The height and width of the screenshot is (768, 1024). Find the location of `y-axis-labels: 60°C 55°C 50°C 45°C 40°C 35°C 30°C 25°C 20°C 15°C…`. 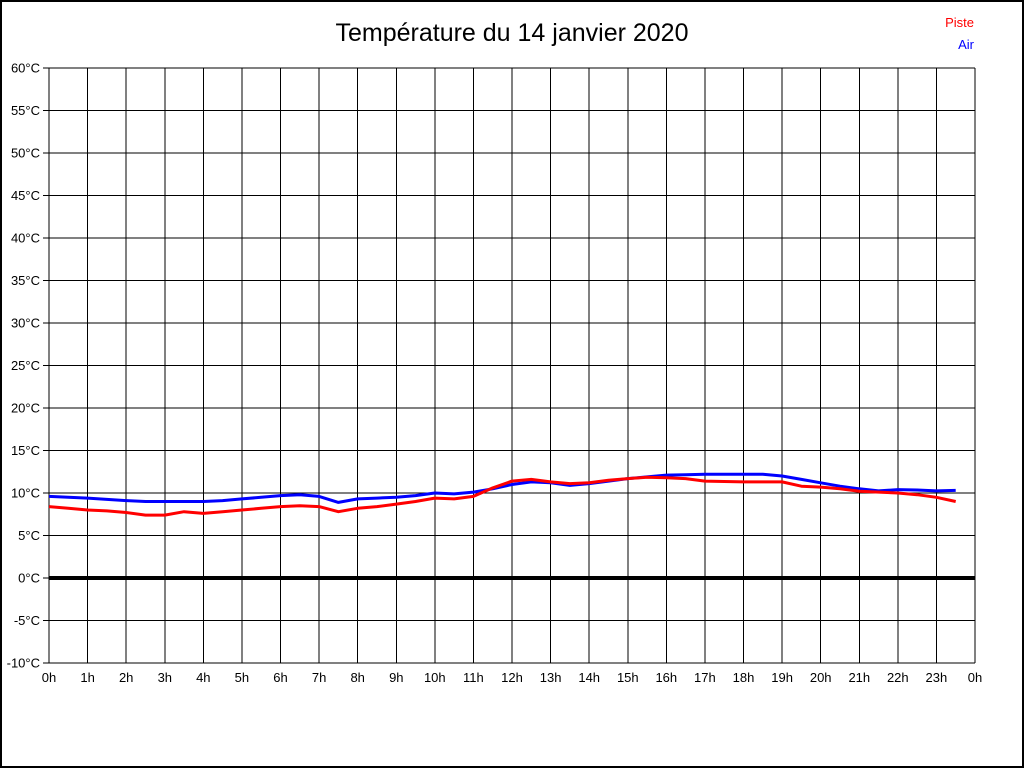

y-axis-labels: 60°C 55°C 50°C 45°C 40°C 35°C 30°C 25°C 20°C 15°C… is located at coordinates (23, 366).